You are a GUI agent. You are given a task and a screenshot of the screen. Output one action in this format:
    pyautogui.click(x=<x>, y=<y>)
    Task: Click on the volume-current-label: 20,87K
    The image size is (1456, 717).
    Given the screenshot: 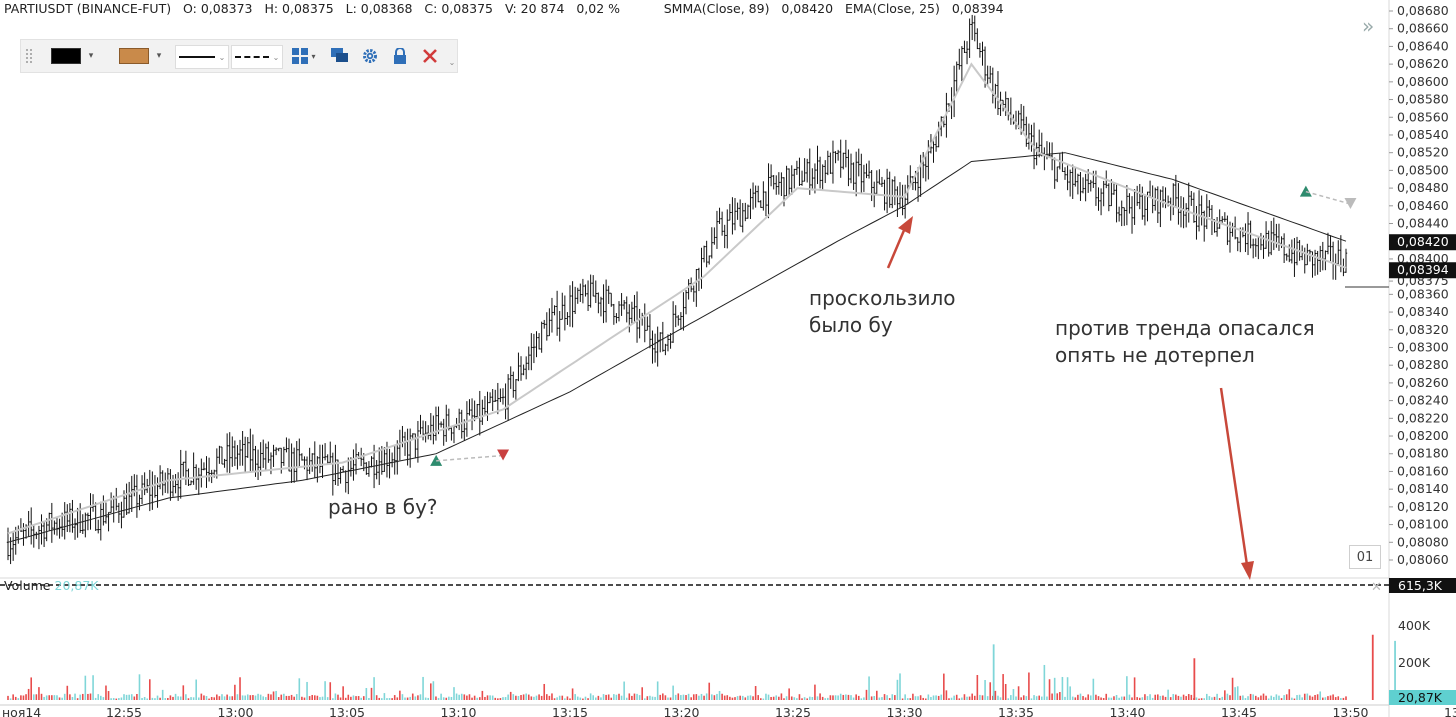 What is the action you would take?
    pyautogui.click(x=1420, y=697)
    